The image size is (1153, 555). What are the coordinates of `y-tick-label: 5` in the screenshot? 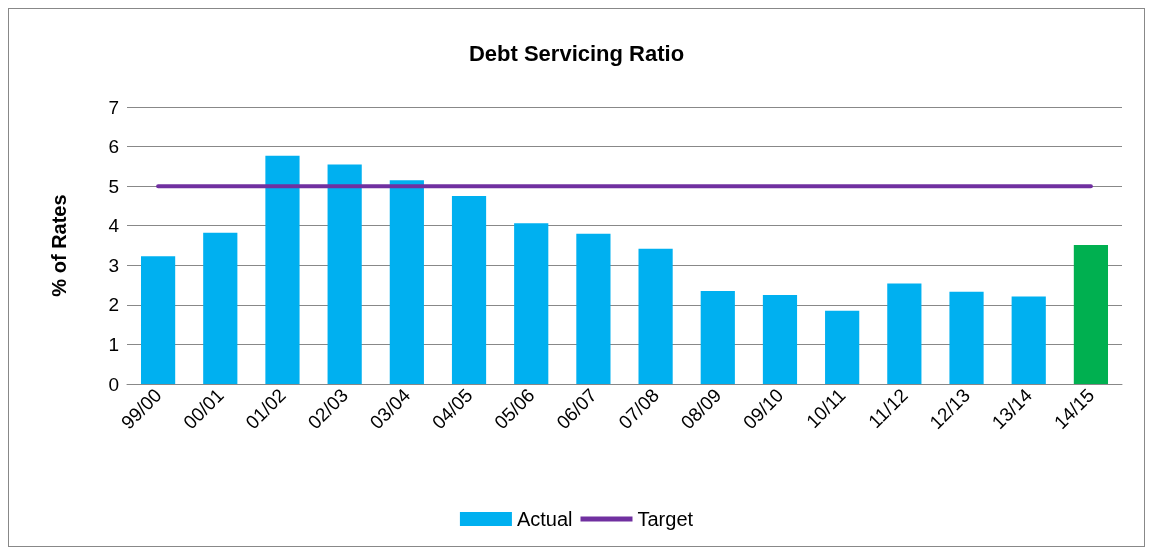 It's located at (113, 186).